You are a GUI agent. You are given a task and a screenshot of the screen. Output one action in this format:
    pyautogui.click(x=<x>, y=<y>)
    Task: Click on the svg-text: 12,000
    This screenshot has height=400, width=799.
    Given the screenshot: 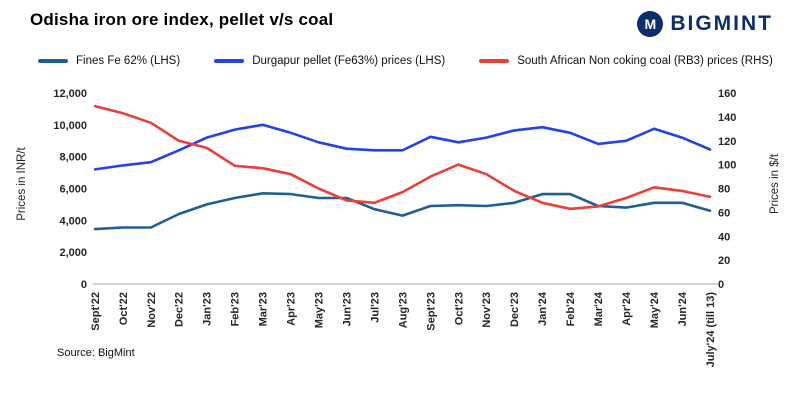 What is the action you would take?
    pyautogui.click(x=70, y=94)
    